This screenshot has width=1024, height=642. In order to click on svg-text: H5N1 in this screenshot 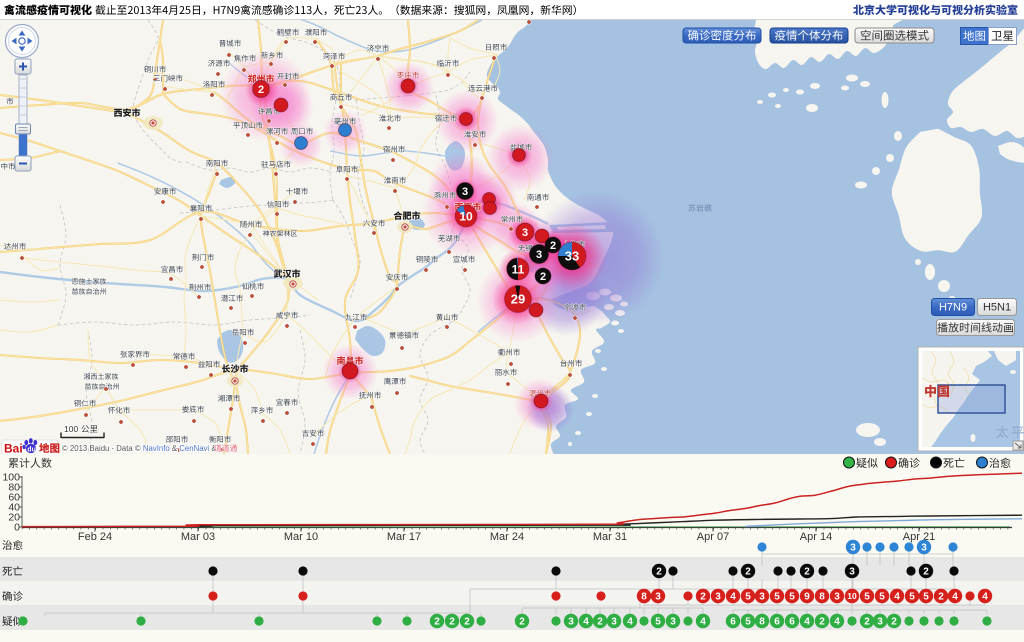, I will do `click(997, 308)`.